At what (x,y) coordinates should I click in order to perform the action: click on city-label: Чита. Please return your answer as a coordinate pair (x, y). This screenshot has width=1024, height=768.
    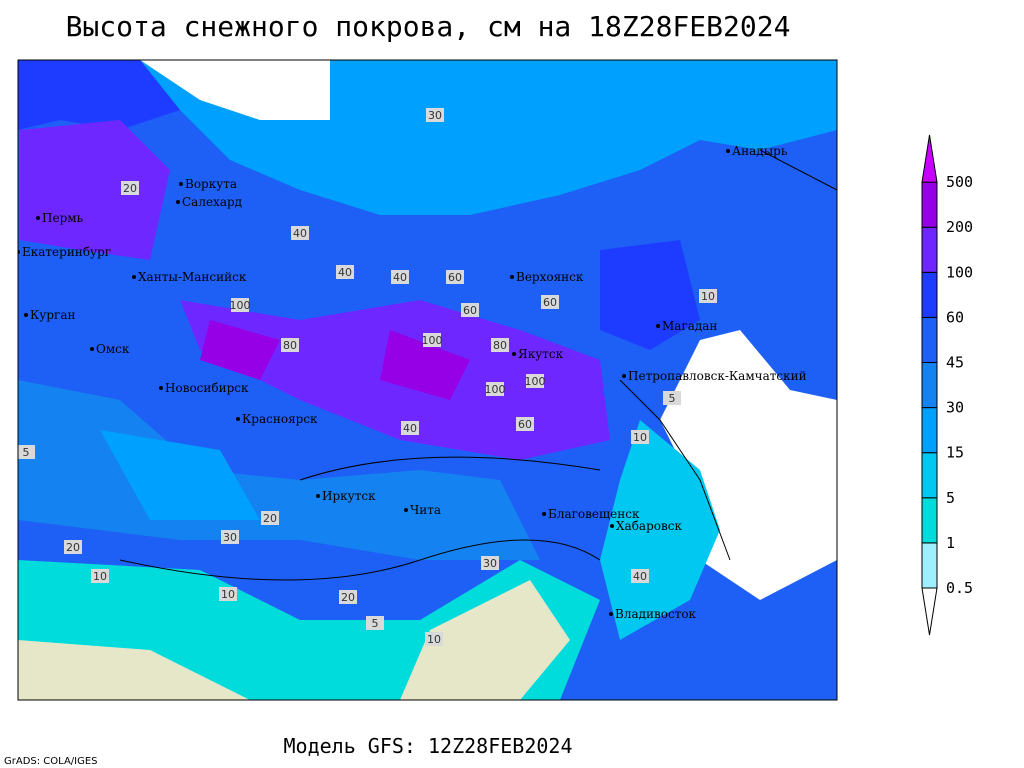
    Looking at the image, I should click on (425, 510).